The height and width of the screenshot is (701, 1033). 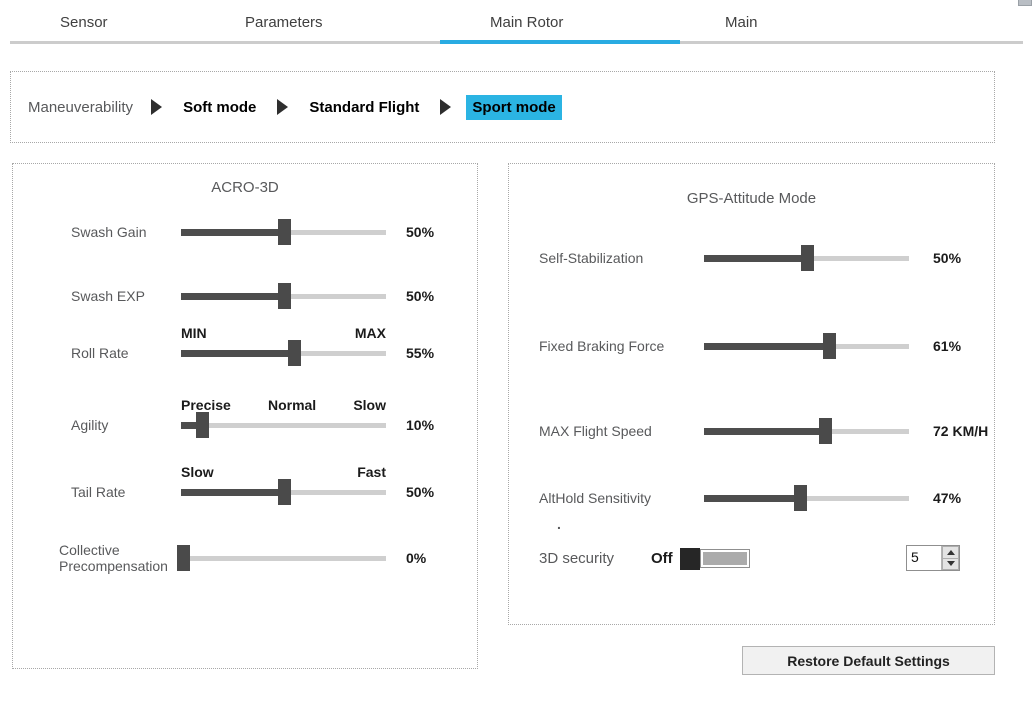 I want to click on slider-row-swash-gain: Swash Gain 50%, so click(x=245, y=232).